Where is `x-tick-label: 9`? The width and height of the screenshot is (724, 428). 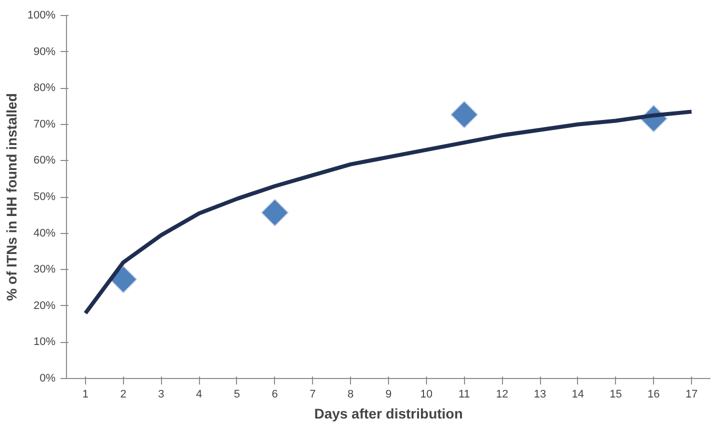
x-tick-label: 9 is located at coordinates (388, 394).